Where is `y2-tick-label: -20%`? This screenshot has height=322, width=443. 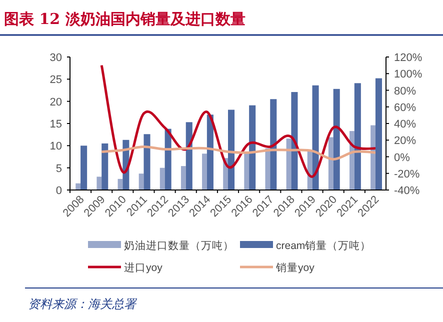 y2-tick-label: -20% is located at coordinates (407, 174).